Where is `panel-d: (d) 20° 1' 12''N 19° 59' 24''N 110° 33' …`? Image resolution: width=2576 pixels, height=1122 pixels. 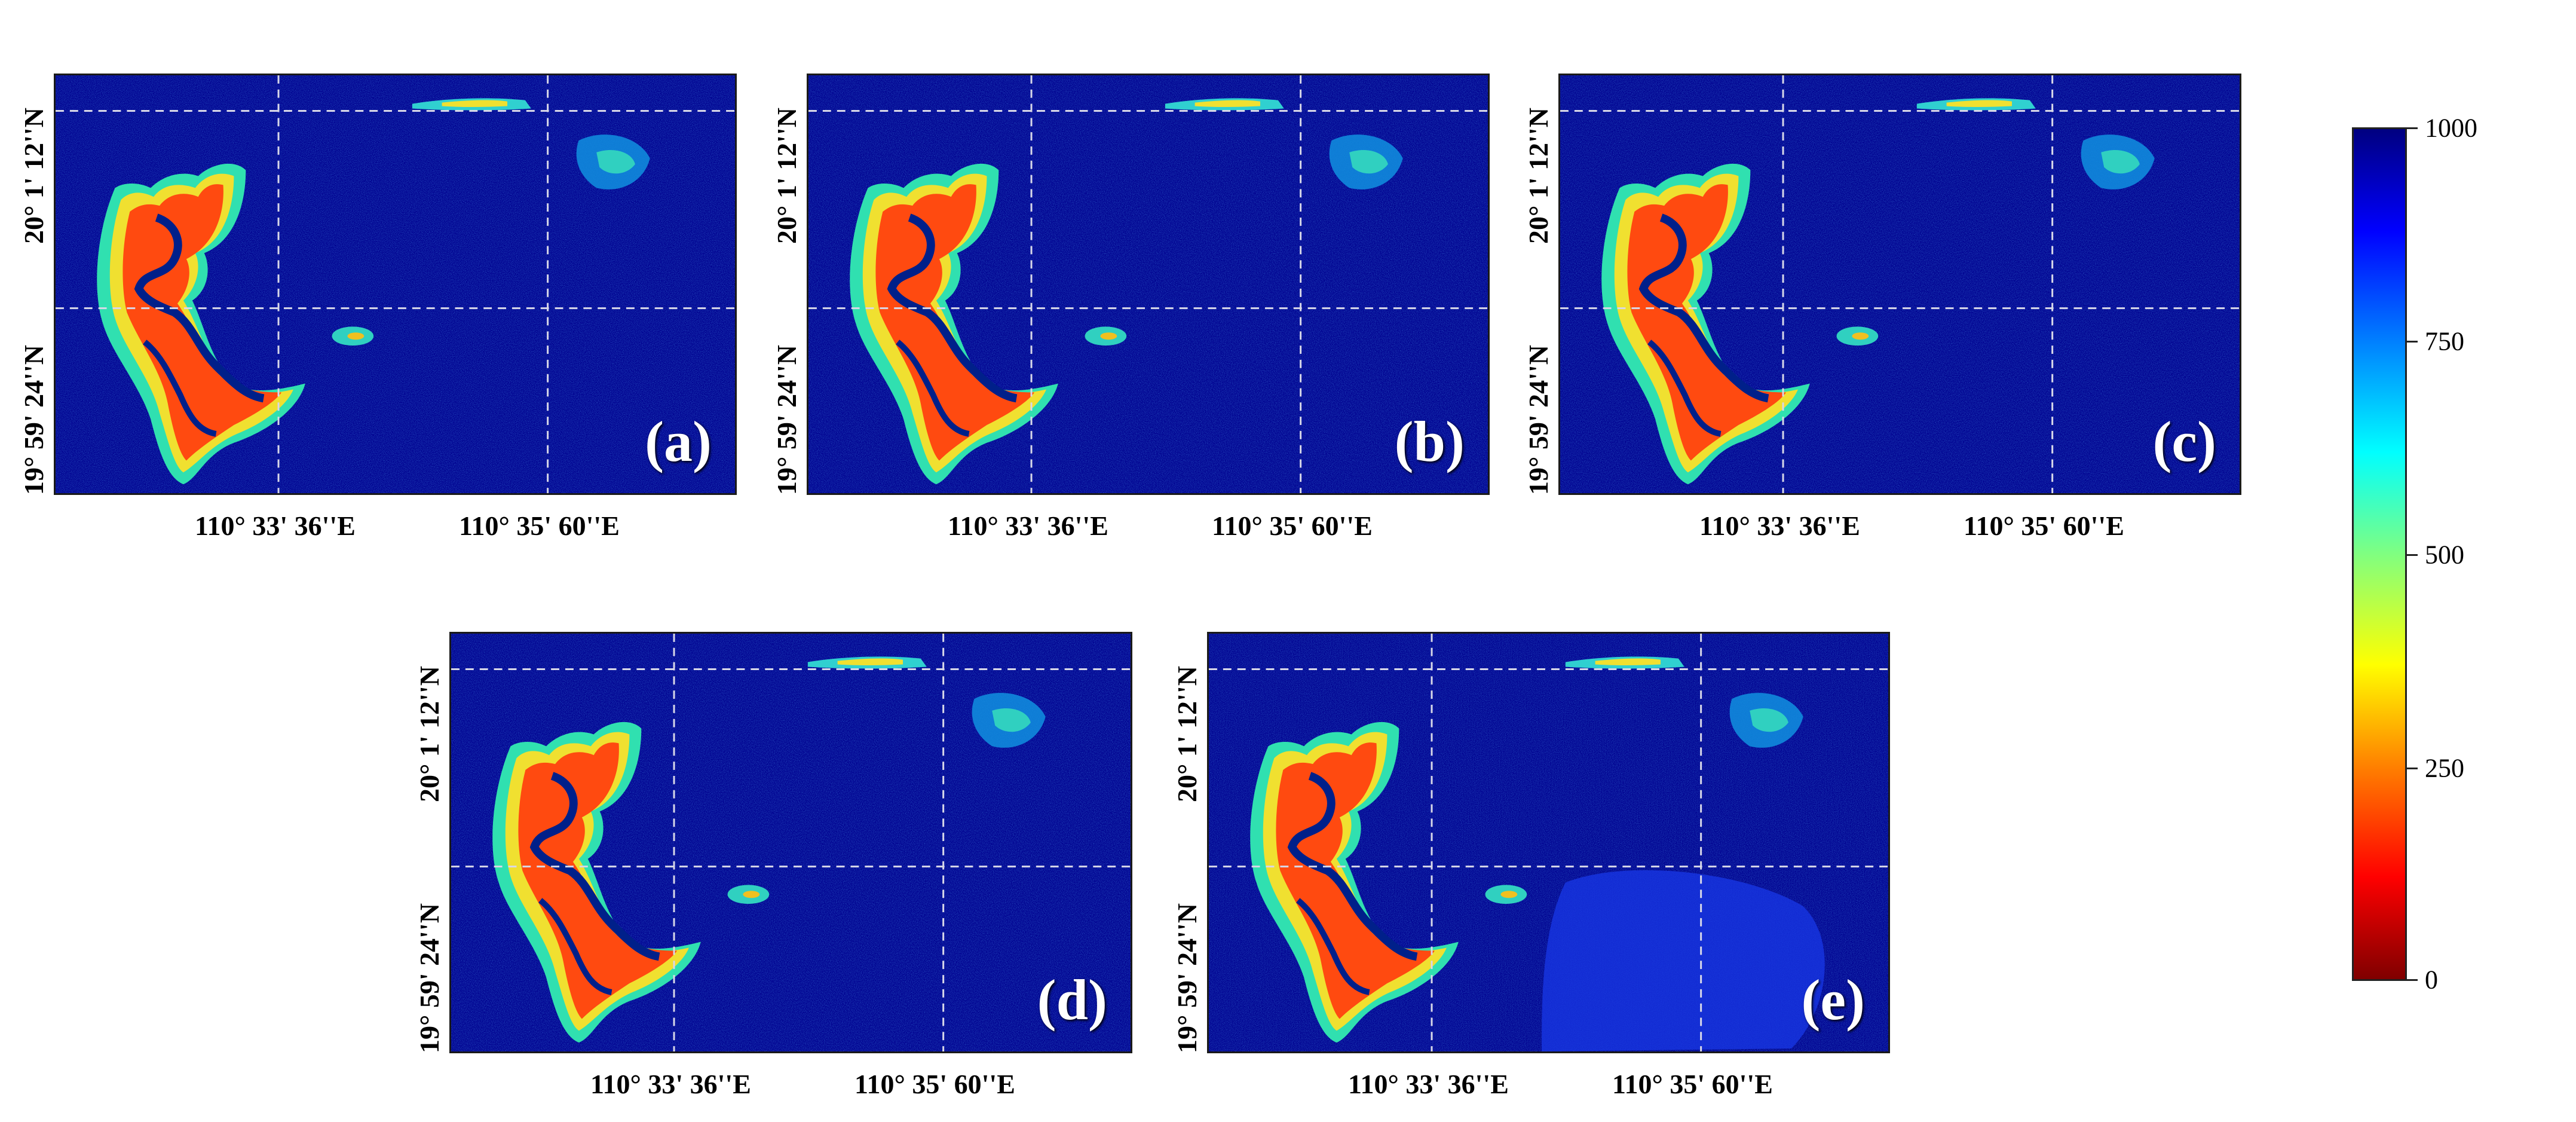
panel-d: (d) 20° 1' 12''N 19° 59' 24''N 110° 33' … is located at coordinates (773, 865).